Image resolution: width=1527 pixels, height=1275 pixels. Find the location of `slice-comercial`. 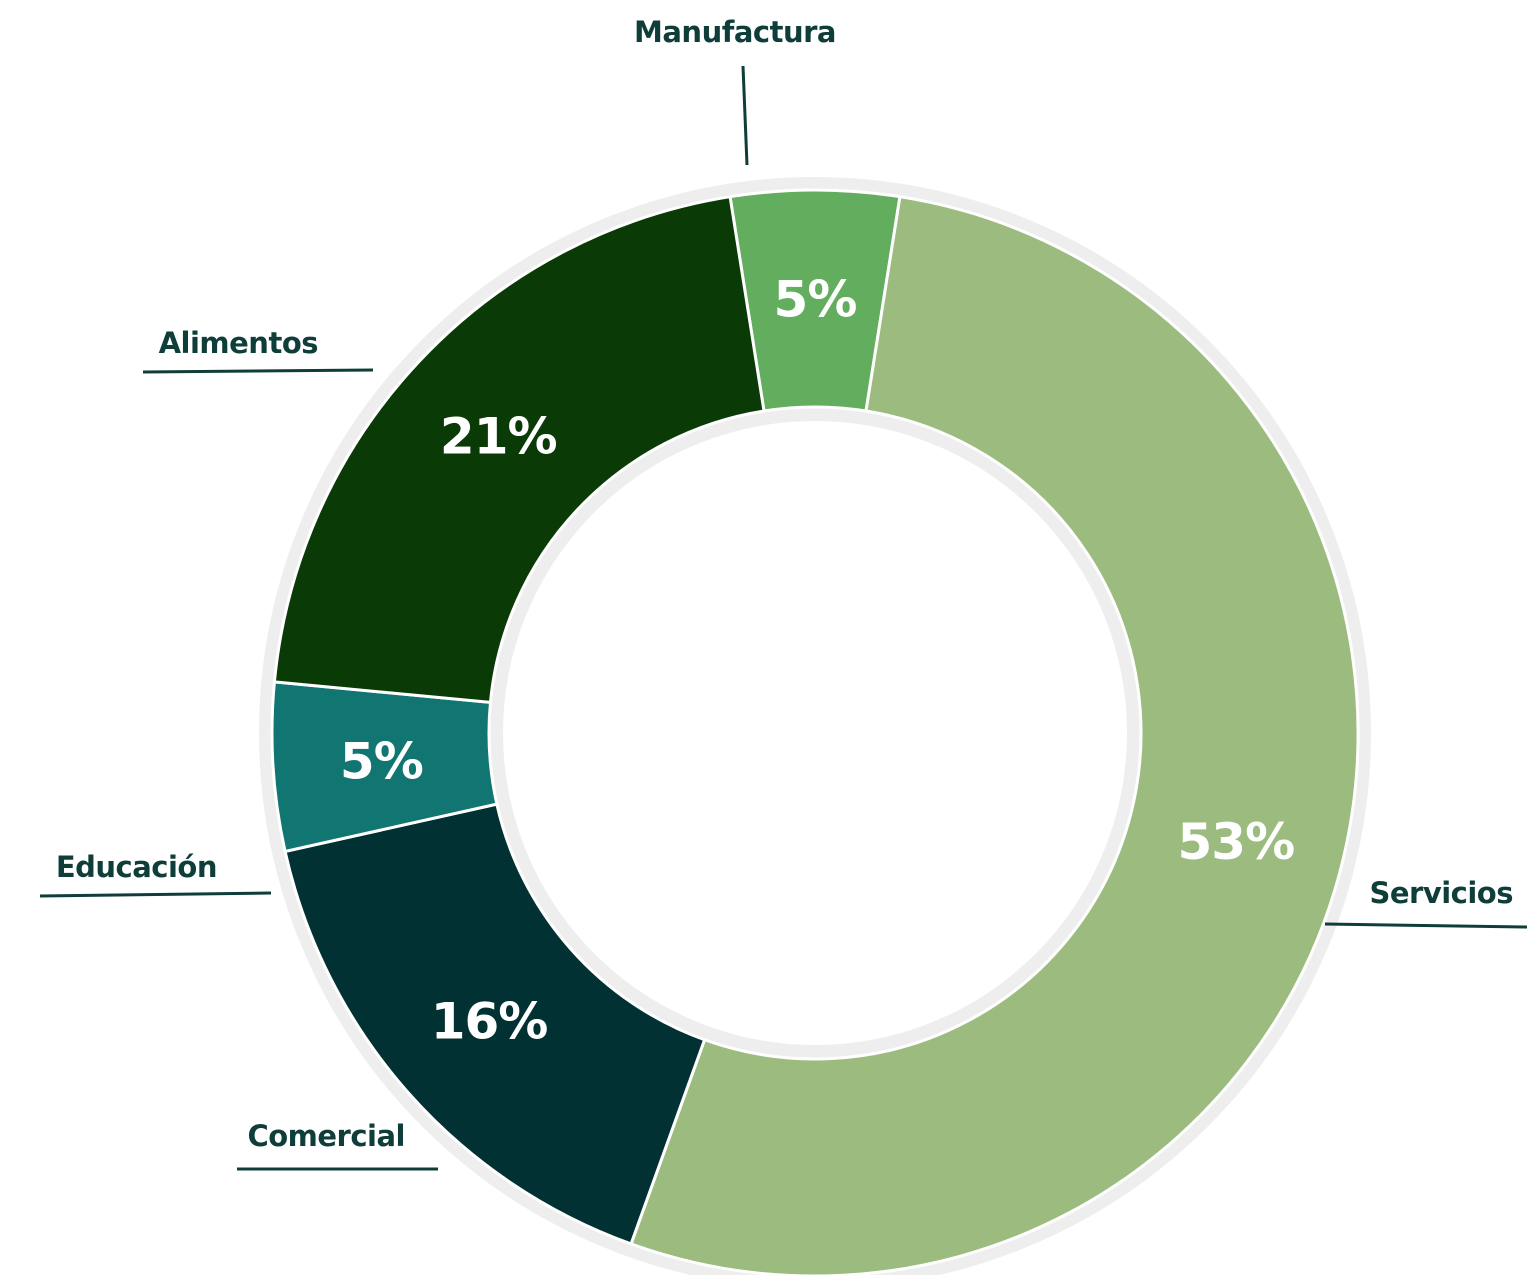

slice-comercial is located at coordinates (495, 1024).